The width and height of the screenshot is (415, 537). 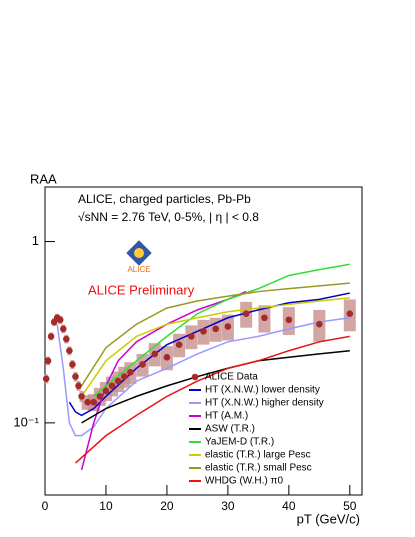 I want to click on legend-label: HT (X.N.W.) lower density, so click(x=262, y=390).